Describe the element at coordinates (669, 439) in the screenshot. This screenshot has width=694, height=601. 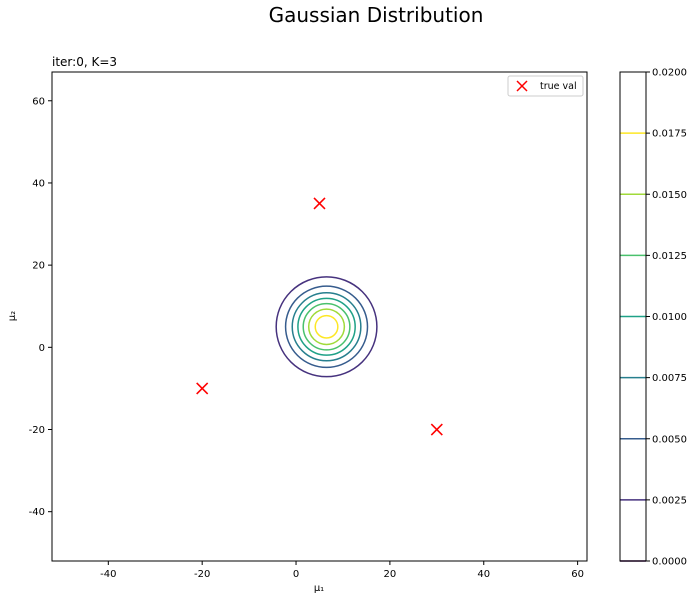
I see `colorbar-tick-label: 0.0050` at that location.